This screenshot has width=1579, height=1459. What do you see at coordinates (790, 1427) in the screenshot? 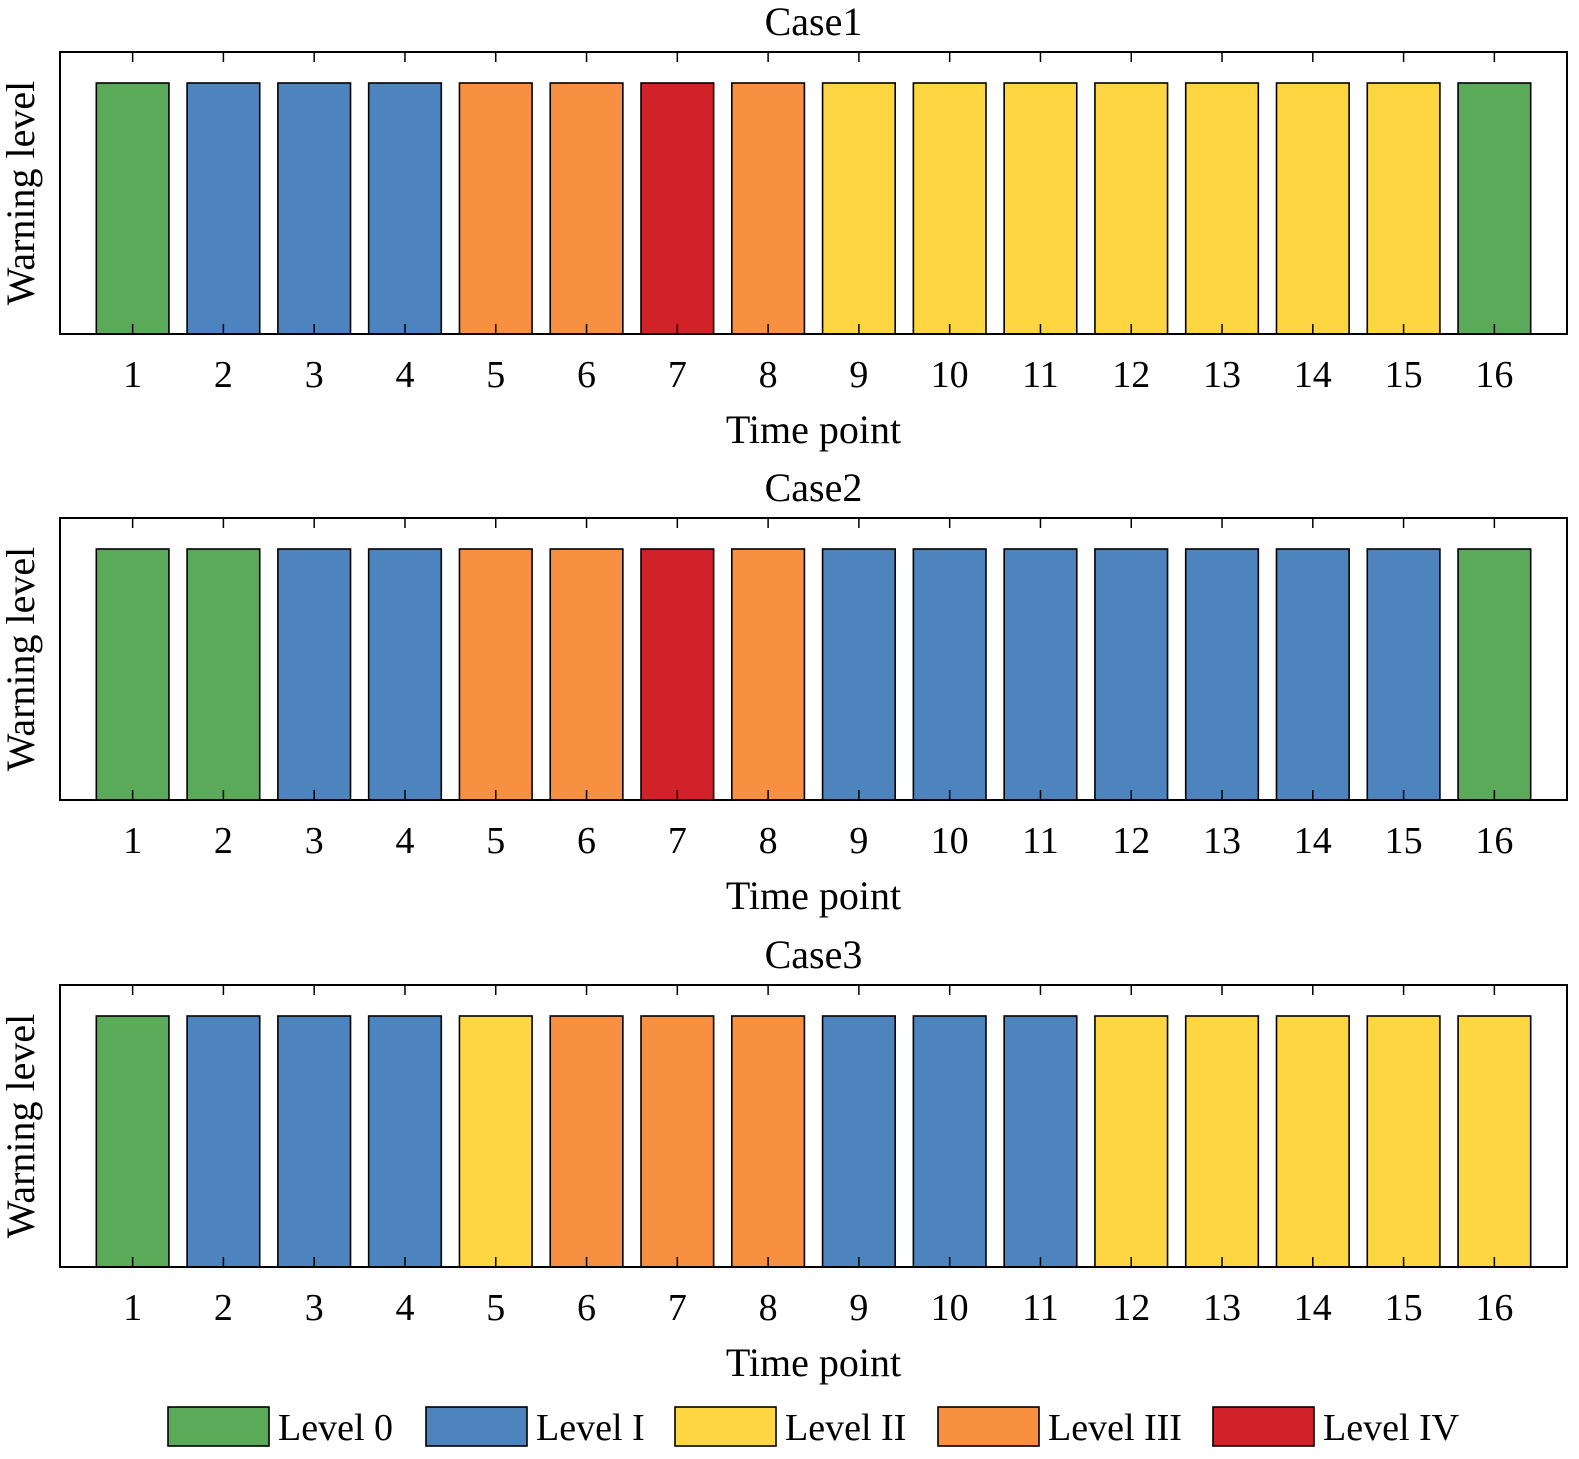
I see `legend-item-level2: Level II` at bounding box center [790, 1427].